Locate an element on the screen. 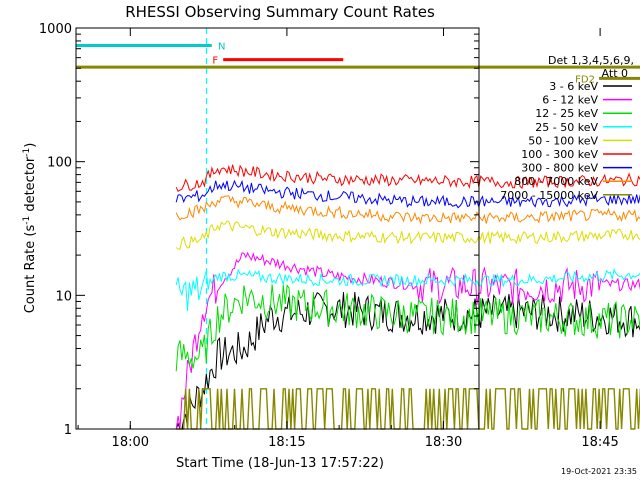  series-3-seg1 is located at coordinates (407, 289).